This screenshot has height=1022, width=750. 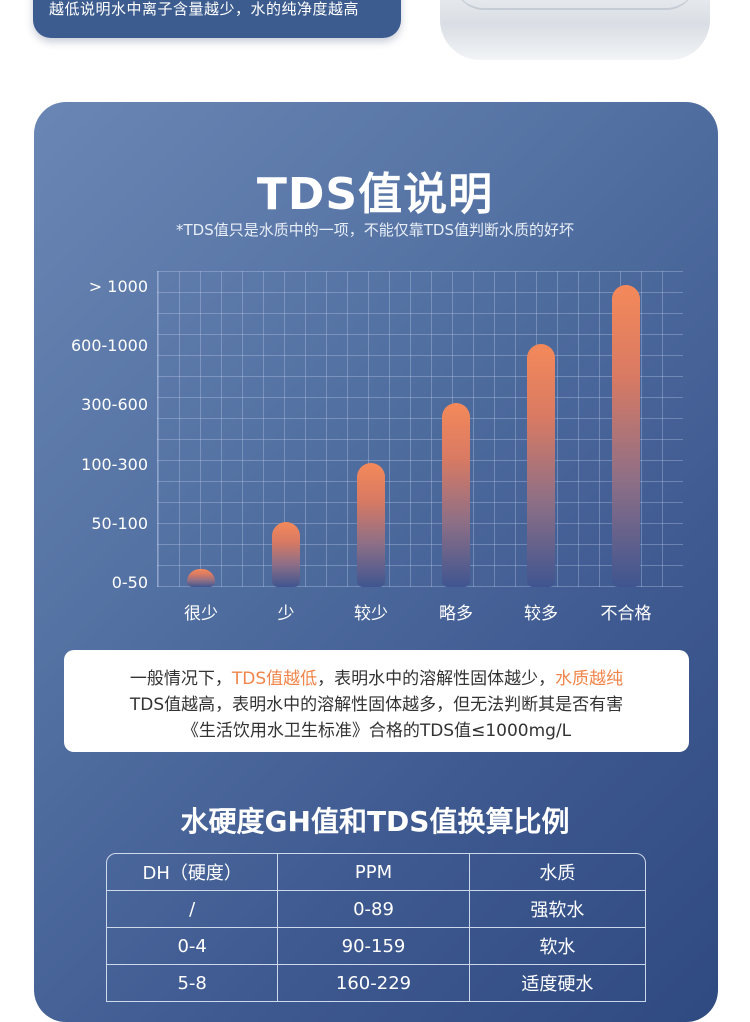 I want to click on top-banner-text: 越低说明水中离子含量越少，水的纯净度越高, so click(x=204, y=9).